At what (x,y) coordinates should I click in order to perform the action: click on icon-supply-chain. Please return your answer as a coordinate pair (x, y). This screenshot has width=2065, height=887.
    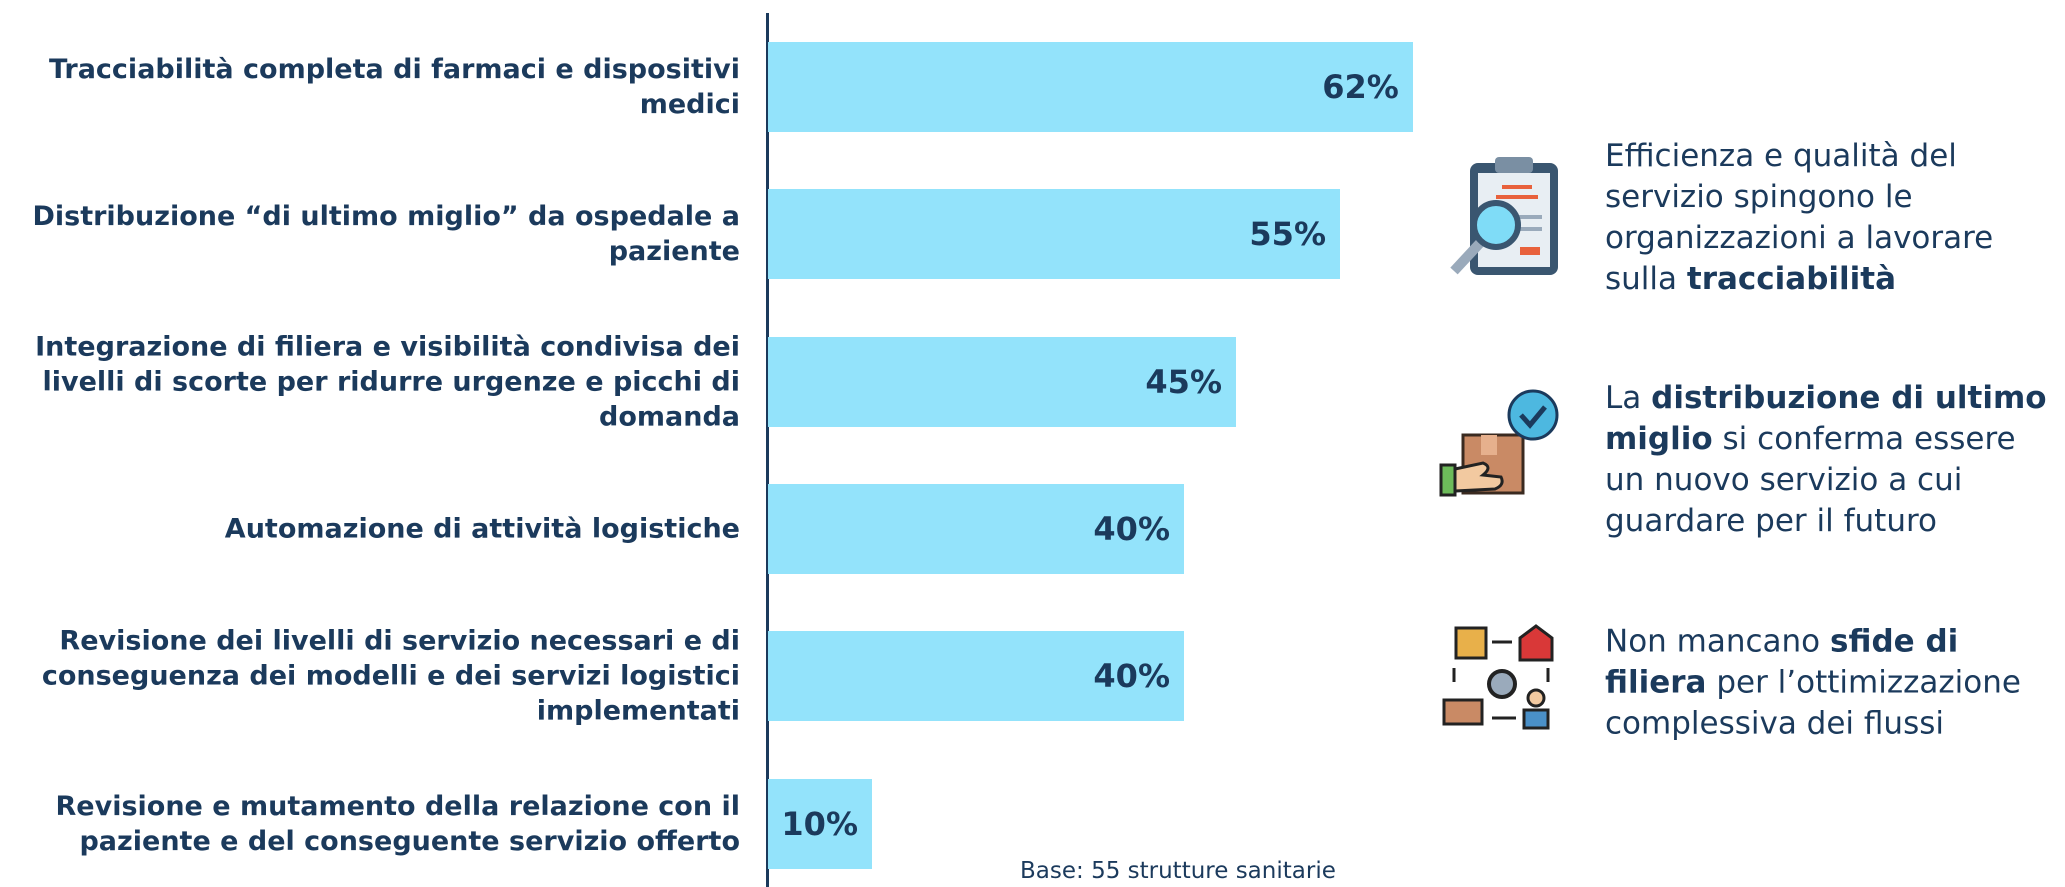
    Looking at the image, I should click on (1498, 677).